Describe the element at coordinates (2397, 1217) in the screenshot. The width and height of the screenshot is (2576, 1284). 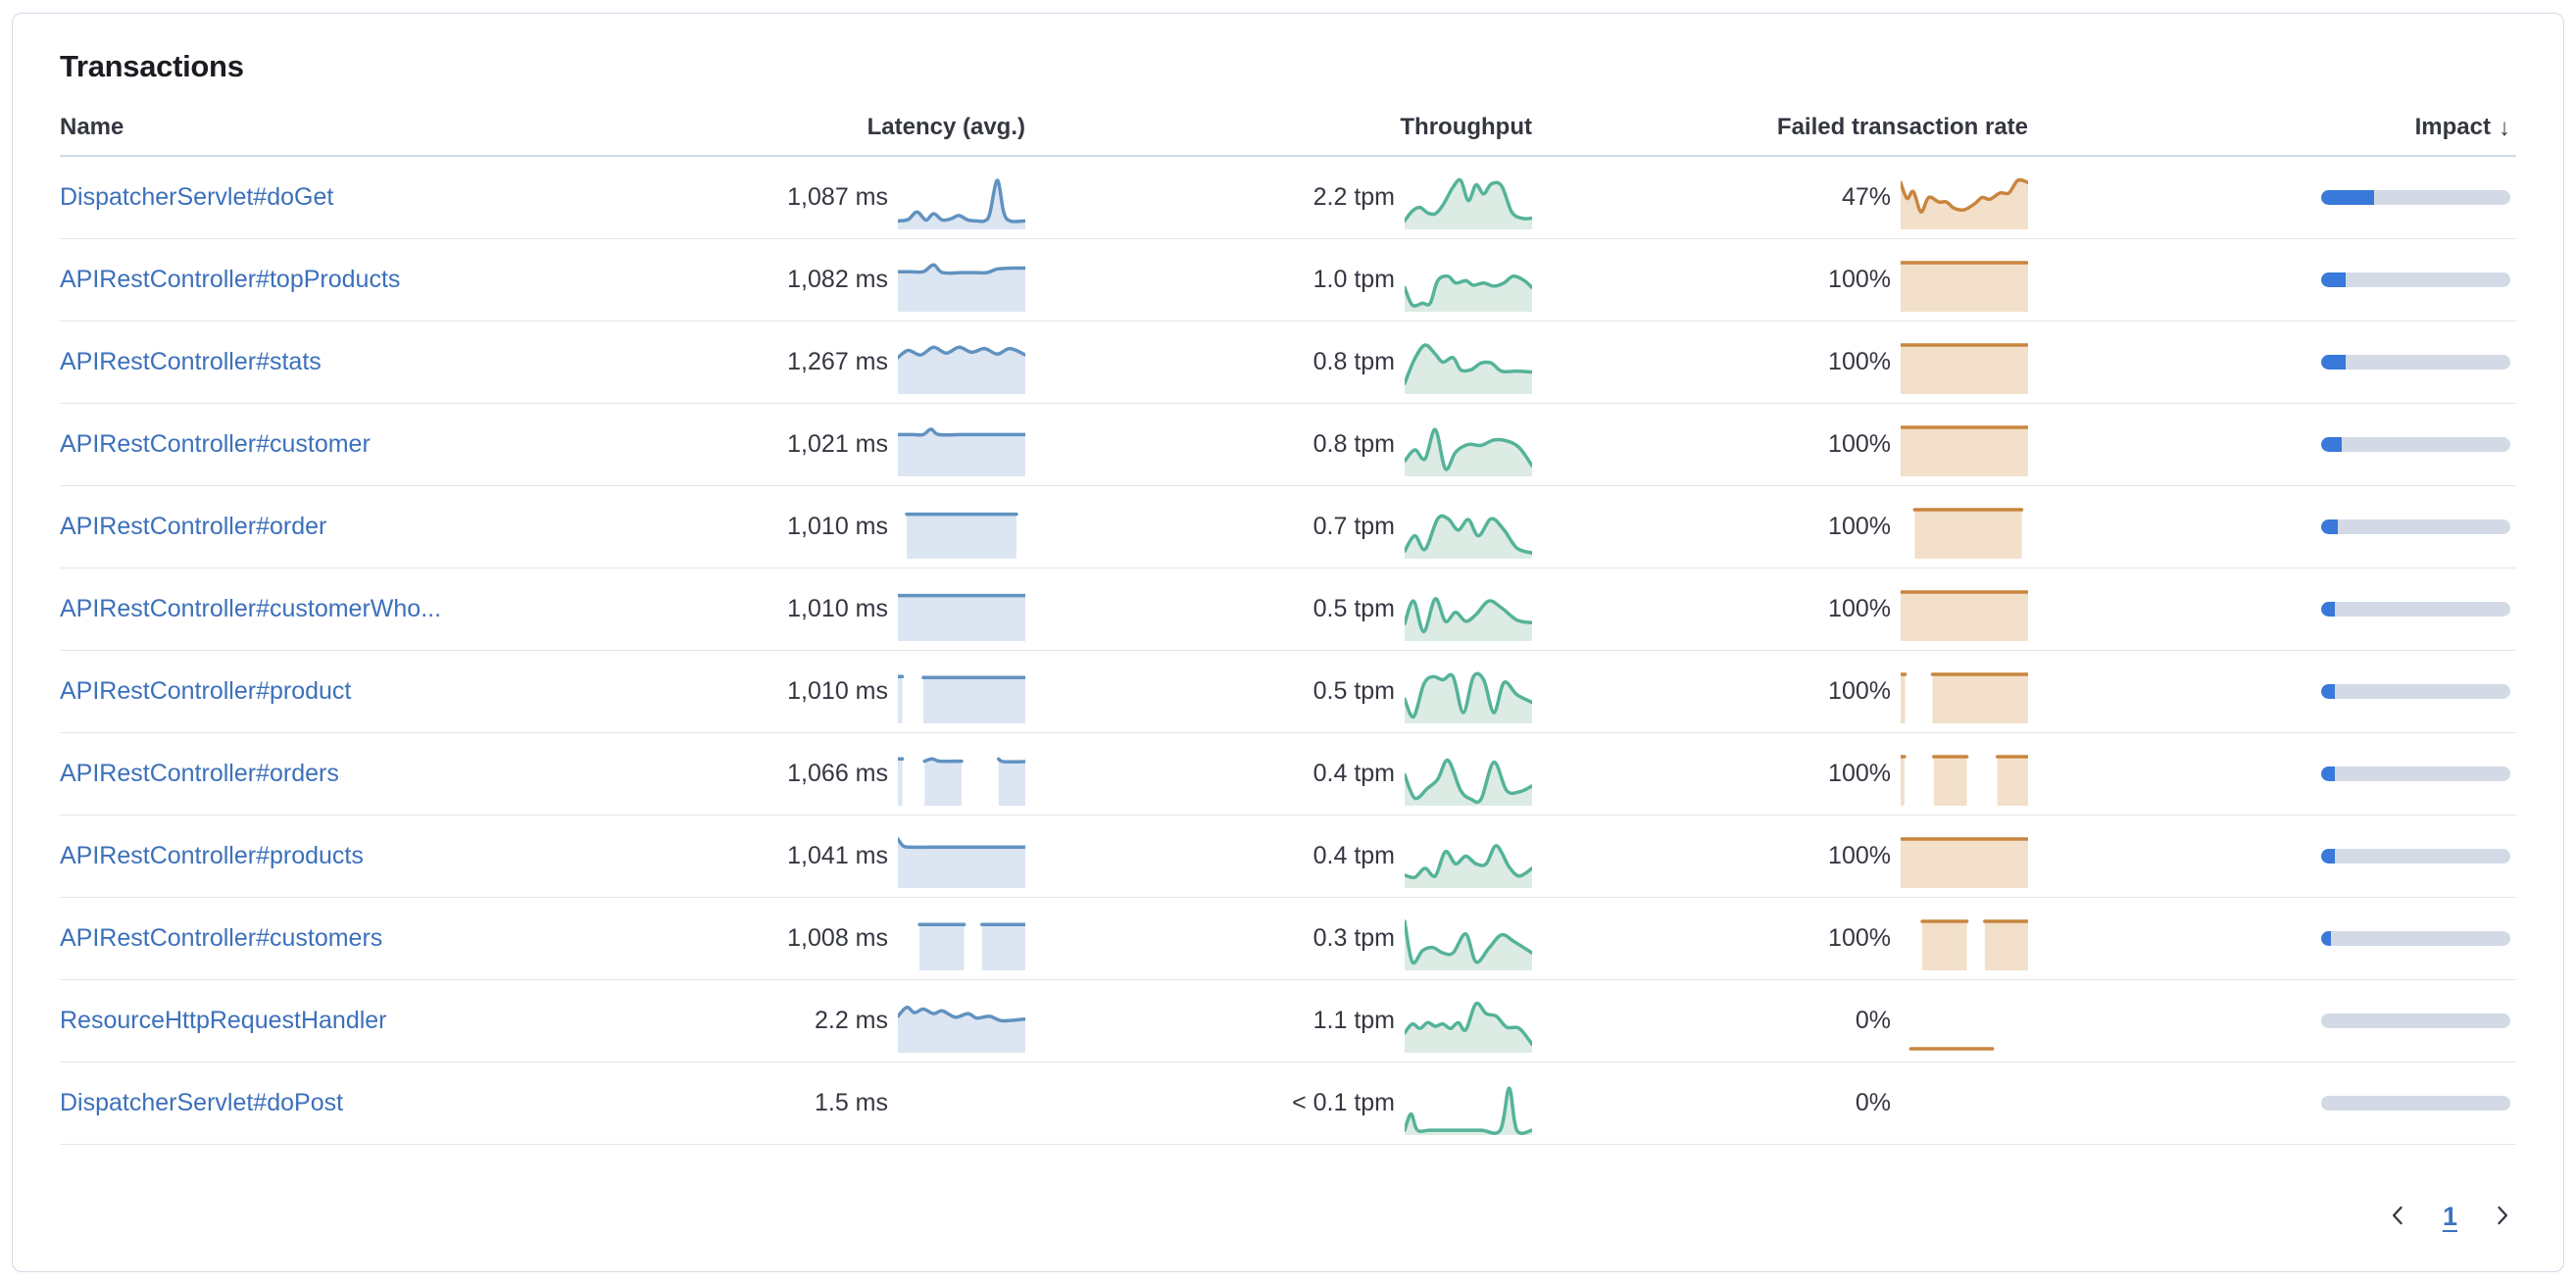
I see `previous-page-button` at that location.